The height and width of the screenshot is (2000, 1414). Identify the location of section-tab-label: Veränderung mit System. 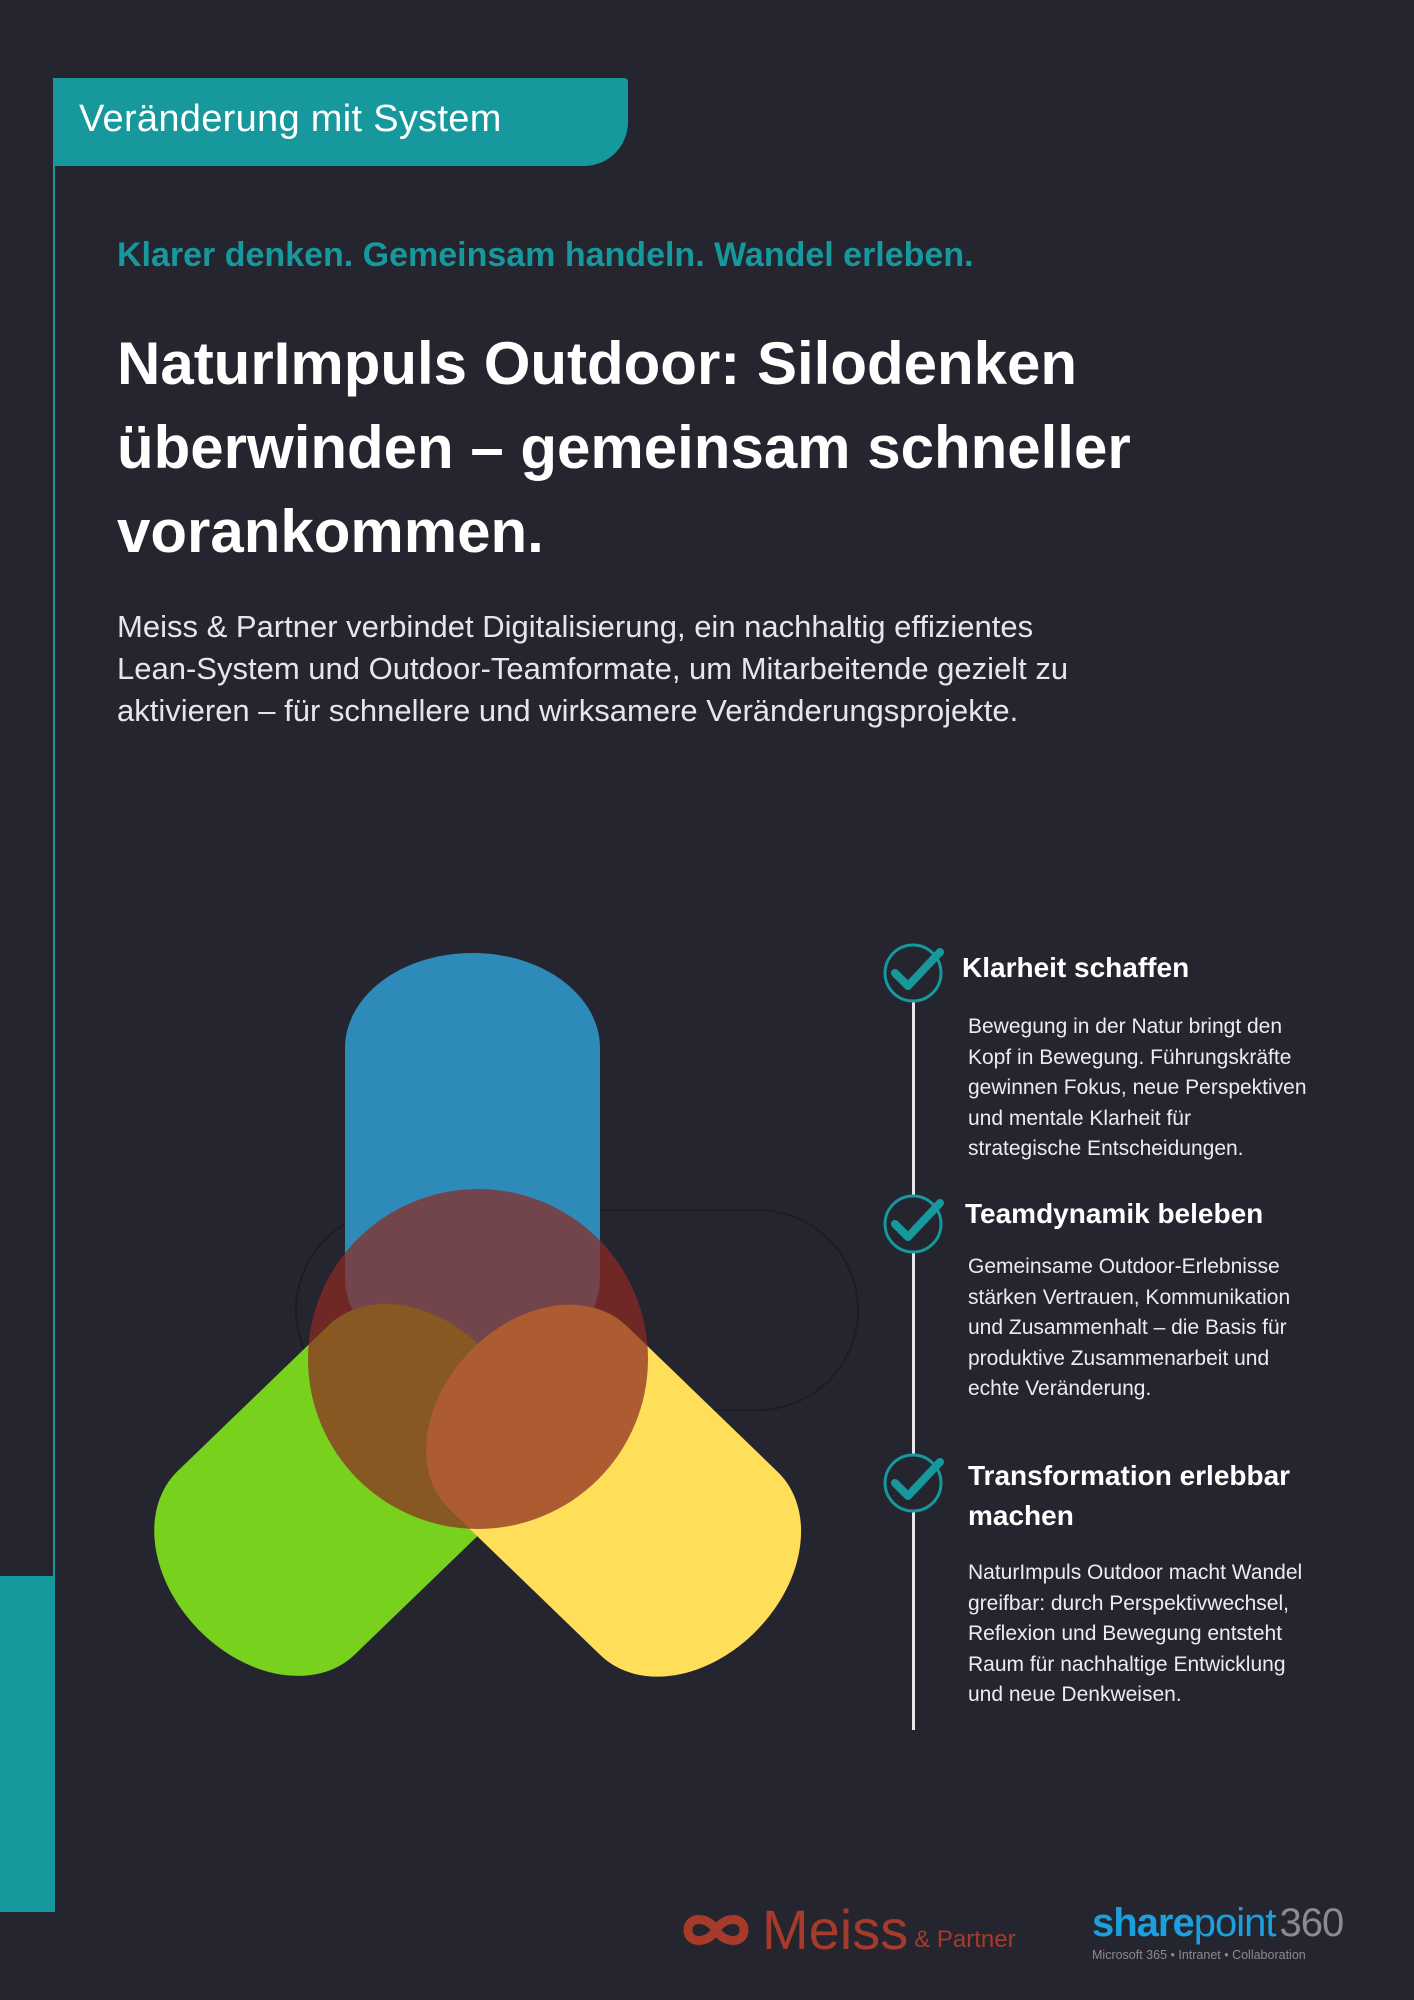
(290, 119).